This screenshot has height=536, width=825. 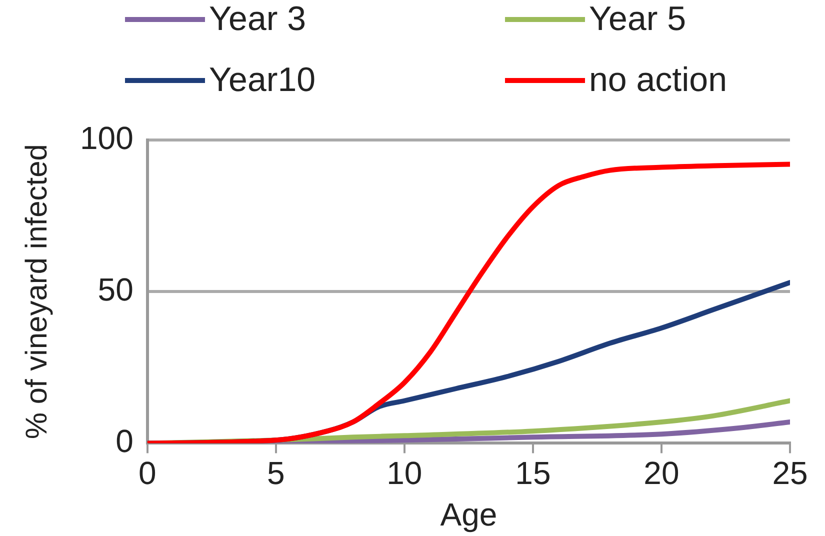 What do you see at coordinates (116, 289) in the screenshot?
I see `y-tick-label: 50` at bounding box center [116, 289].